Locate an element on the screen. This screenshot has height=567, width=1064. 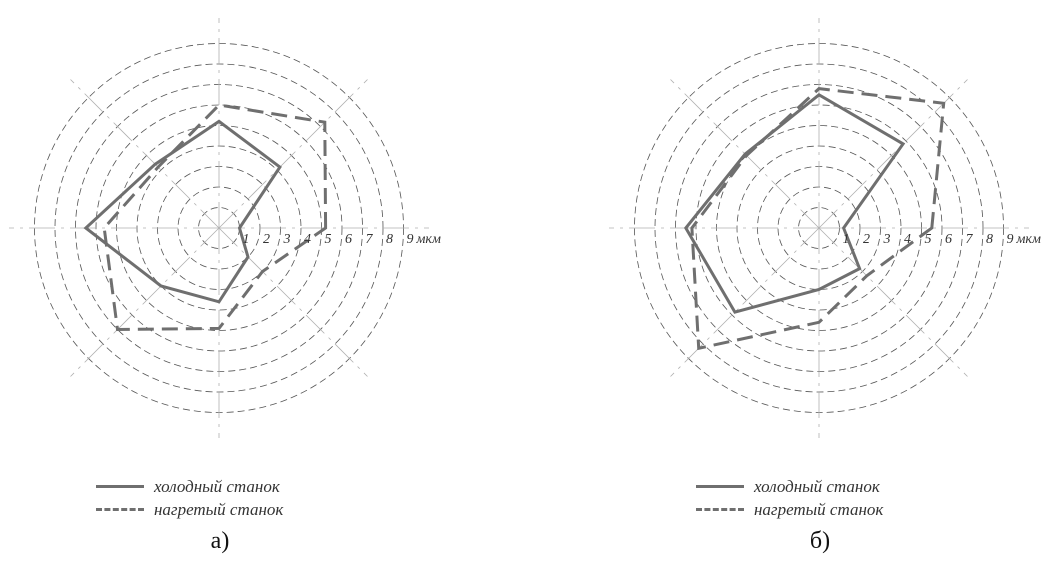
chart-a-ring-labels: 1 2 3 4 5 6 7 8 9 мкм is located at coordinates (342, 239).